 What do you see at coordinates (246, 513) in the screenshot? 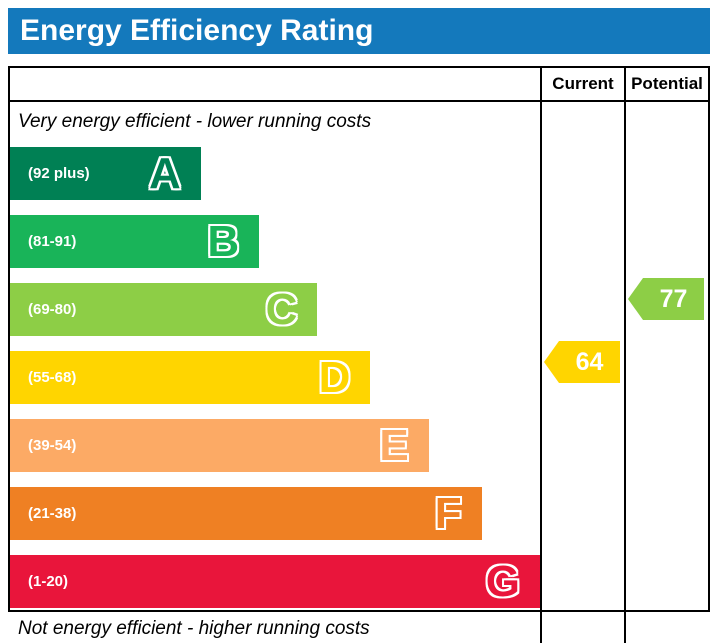
I see `band-f: (21-38) F` at bounding box center [246, 513].